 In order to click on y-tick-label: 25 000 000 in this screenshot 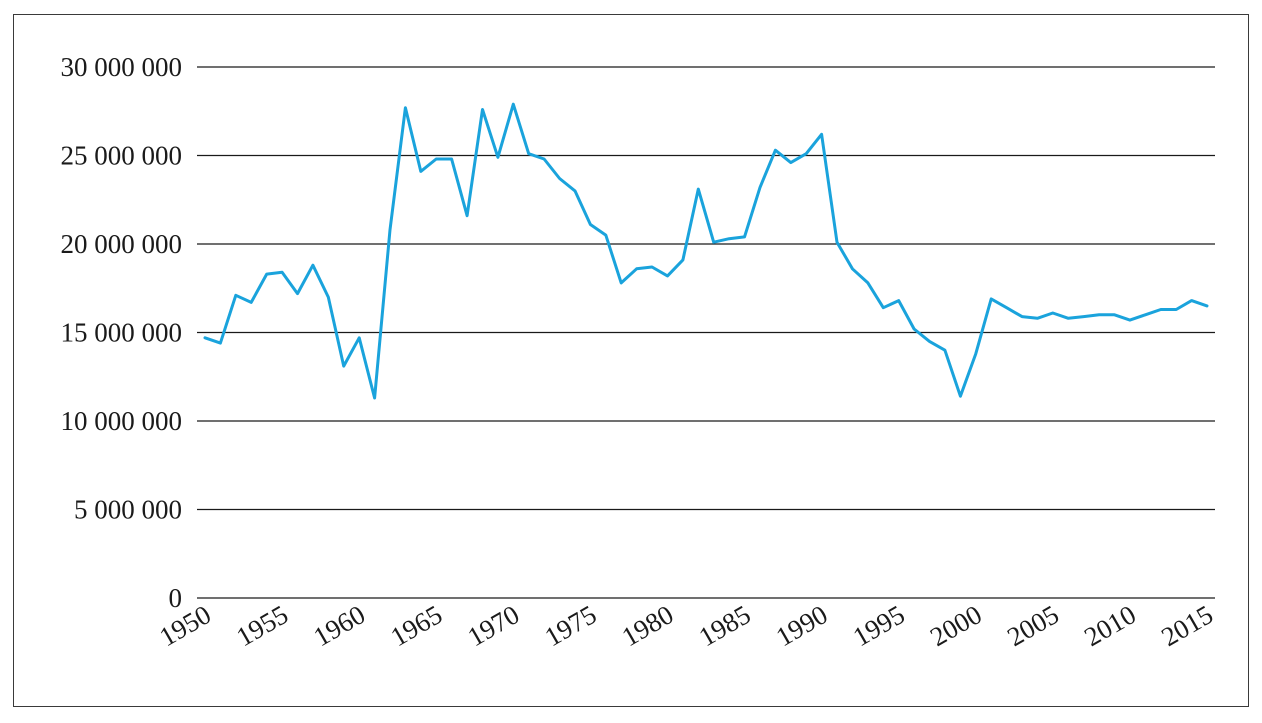, I will do `click(122, 156)`.